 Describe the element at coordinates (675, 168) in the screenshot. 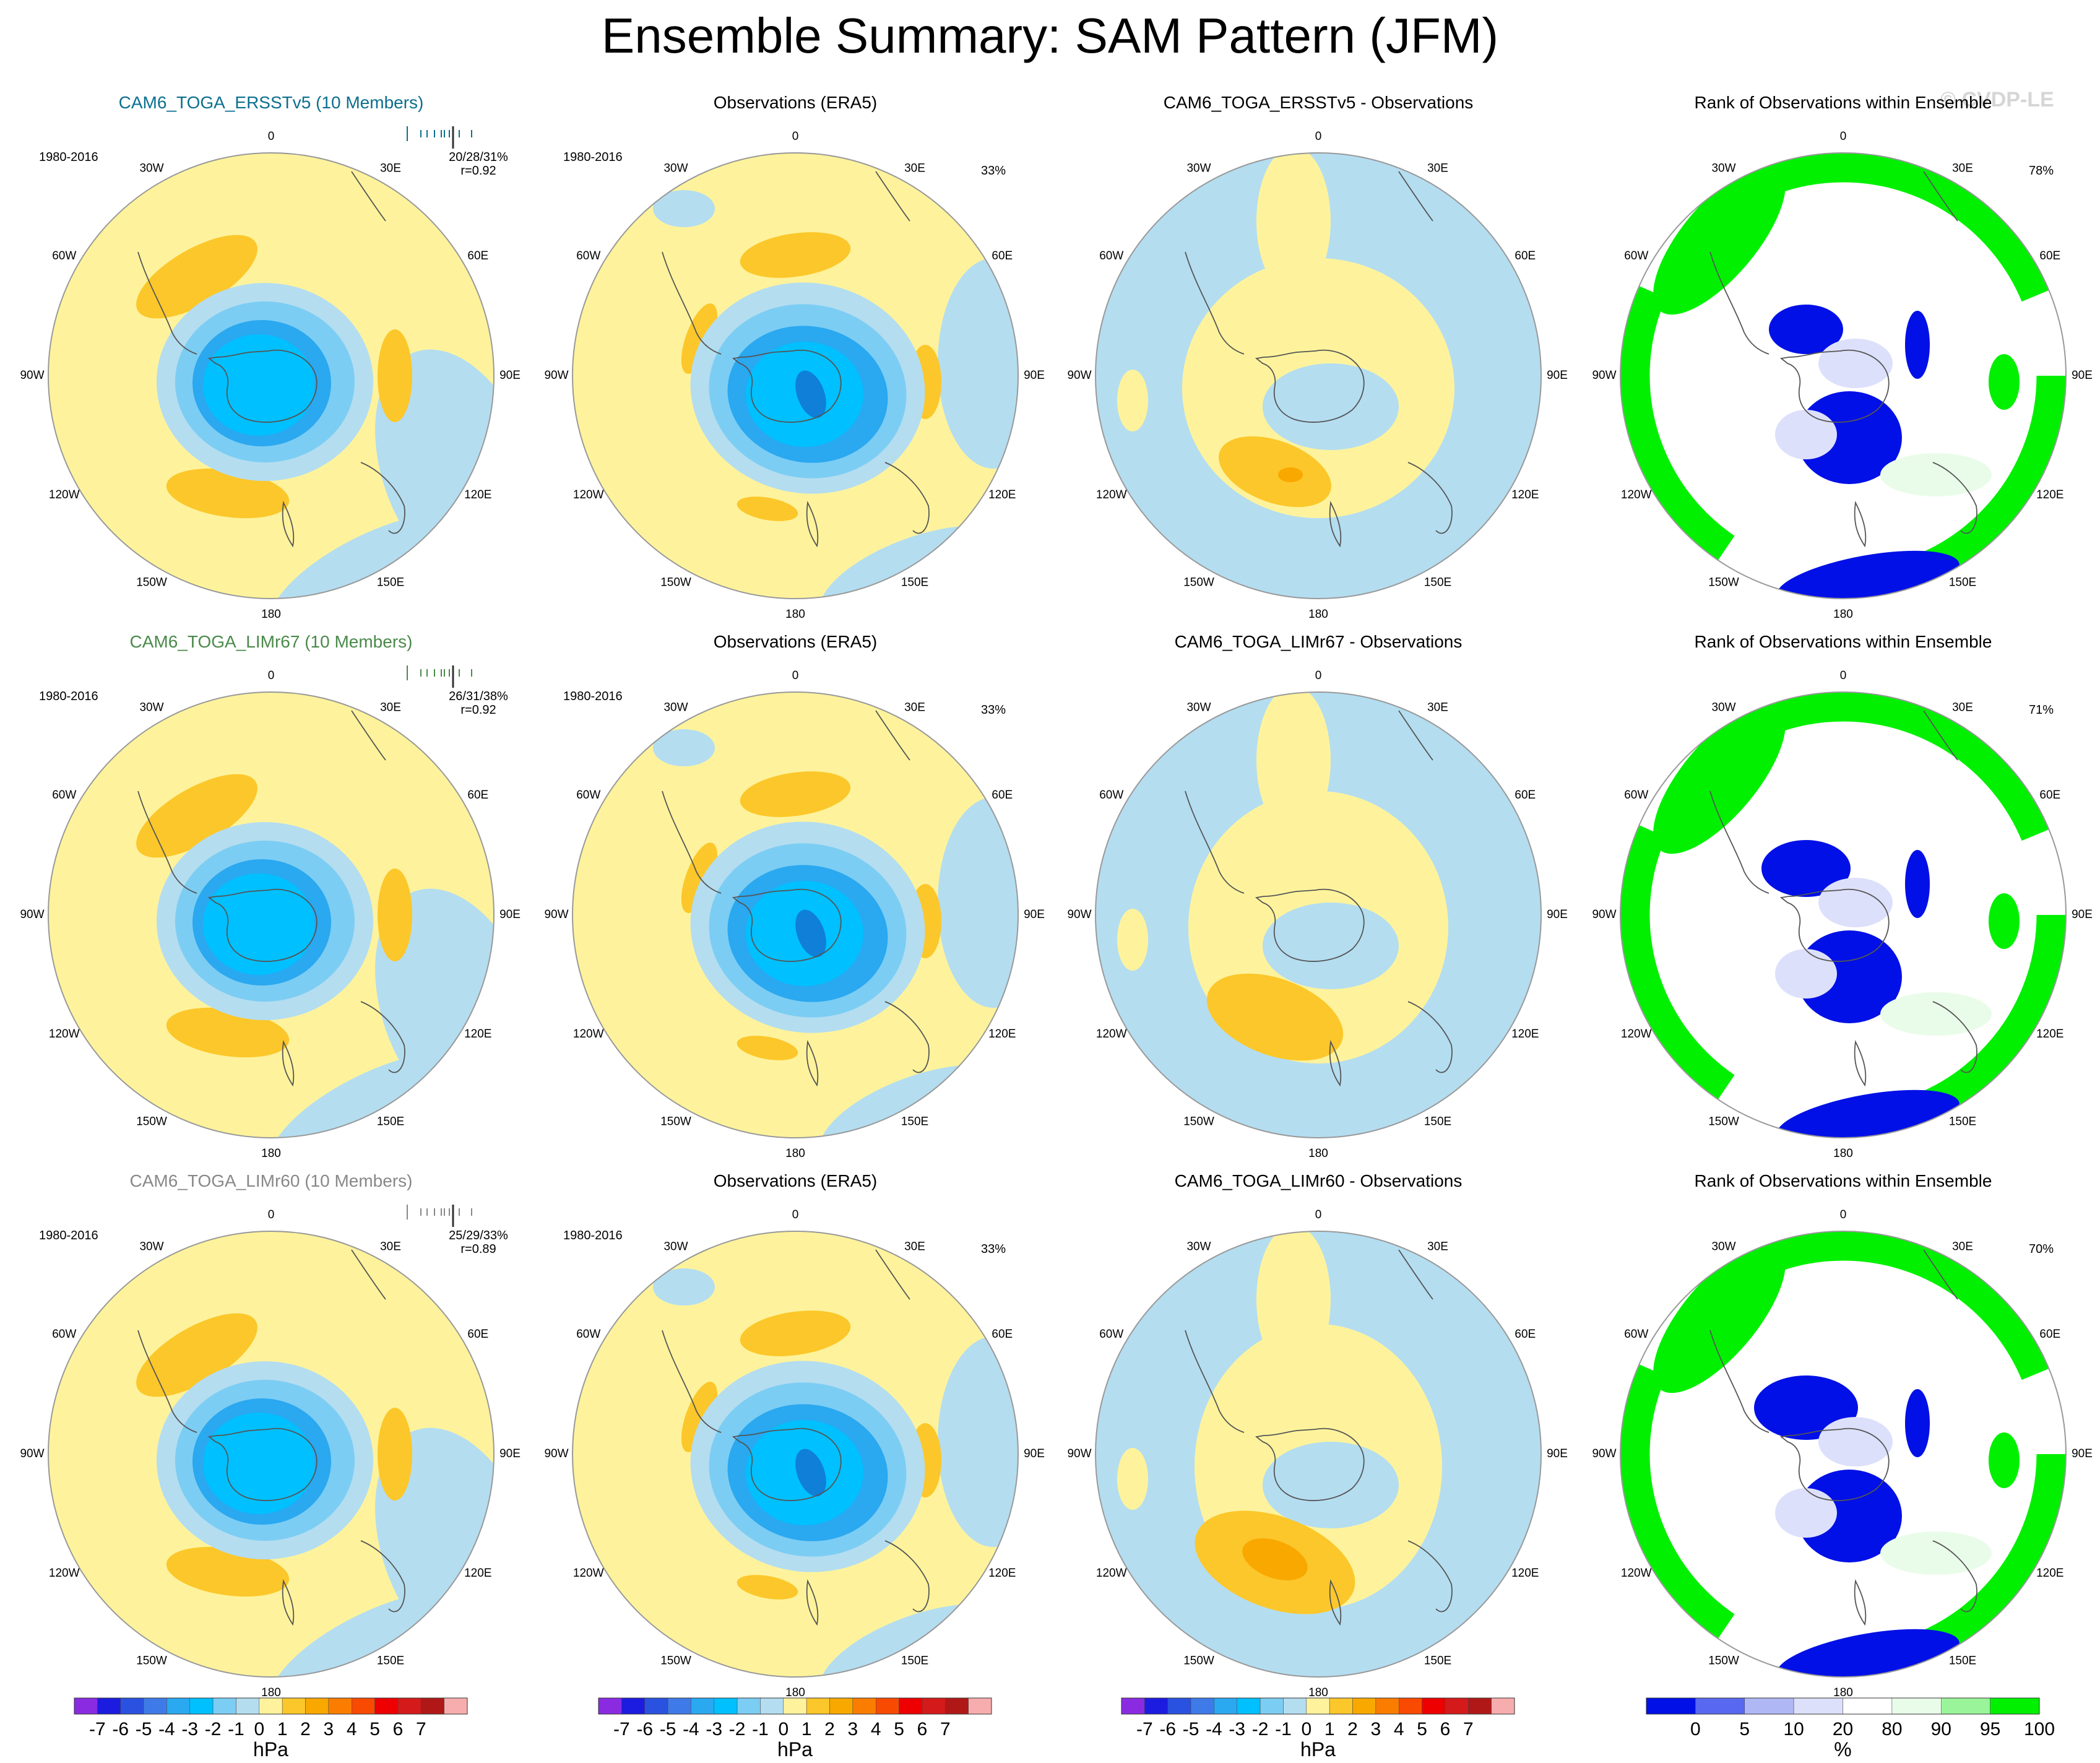

I see `lon-label: 30W` at that location.